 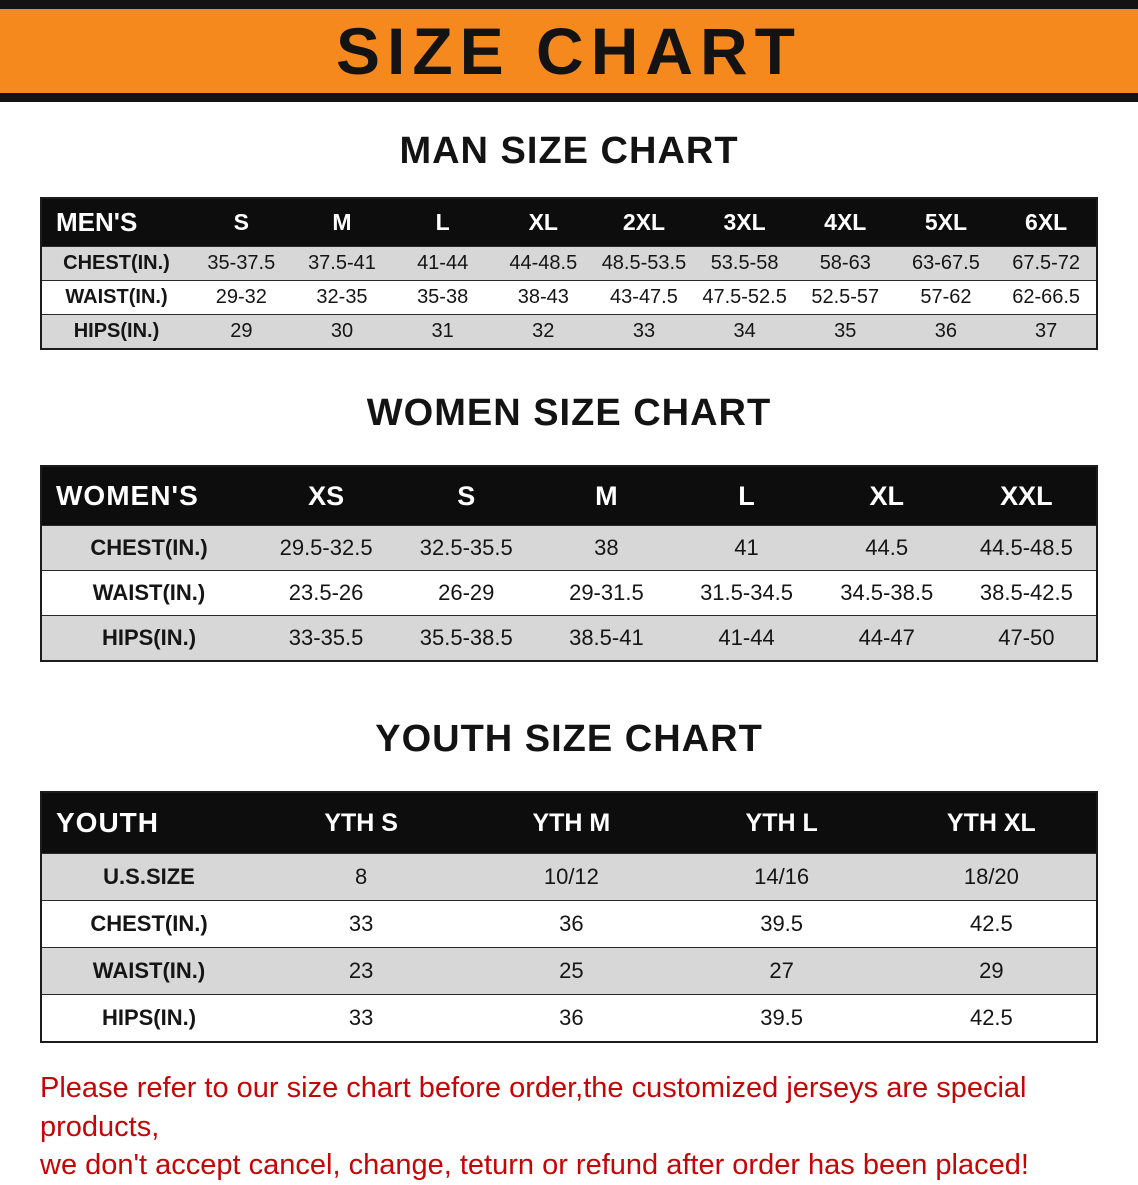 What do you see at coordinates (361, 876) in the screenshot?
I see `table-cell: 8` at bounding box center [361, 876].